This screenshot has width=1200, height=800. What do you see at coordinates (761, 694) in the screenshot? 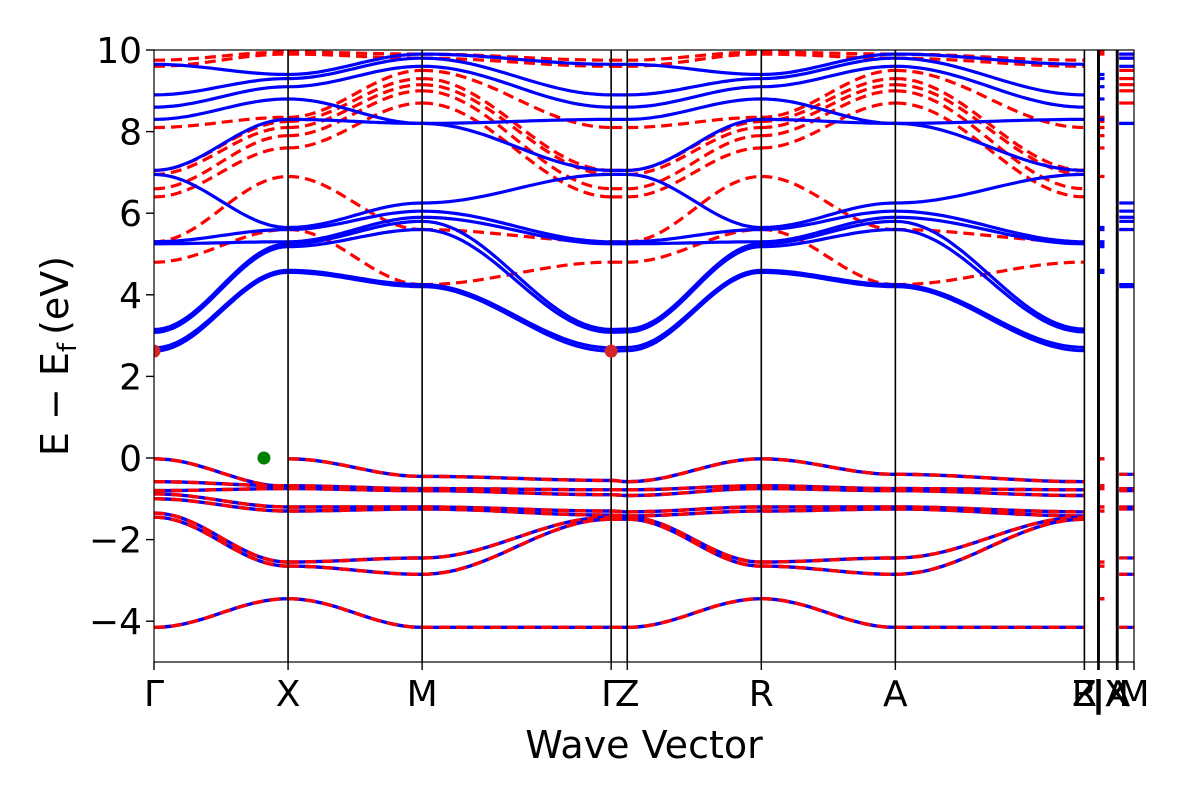
I see `x-tick-label: R` at bounding box center [761, 694].